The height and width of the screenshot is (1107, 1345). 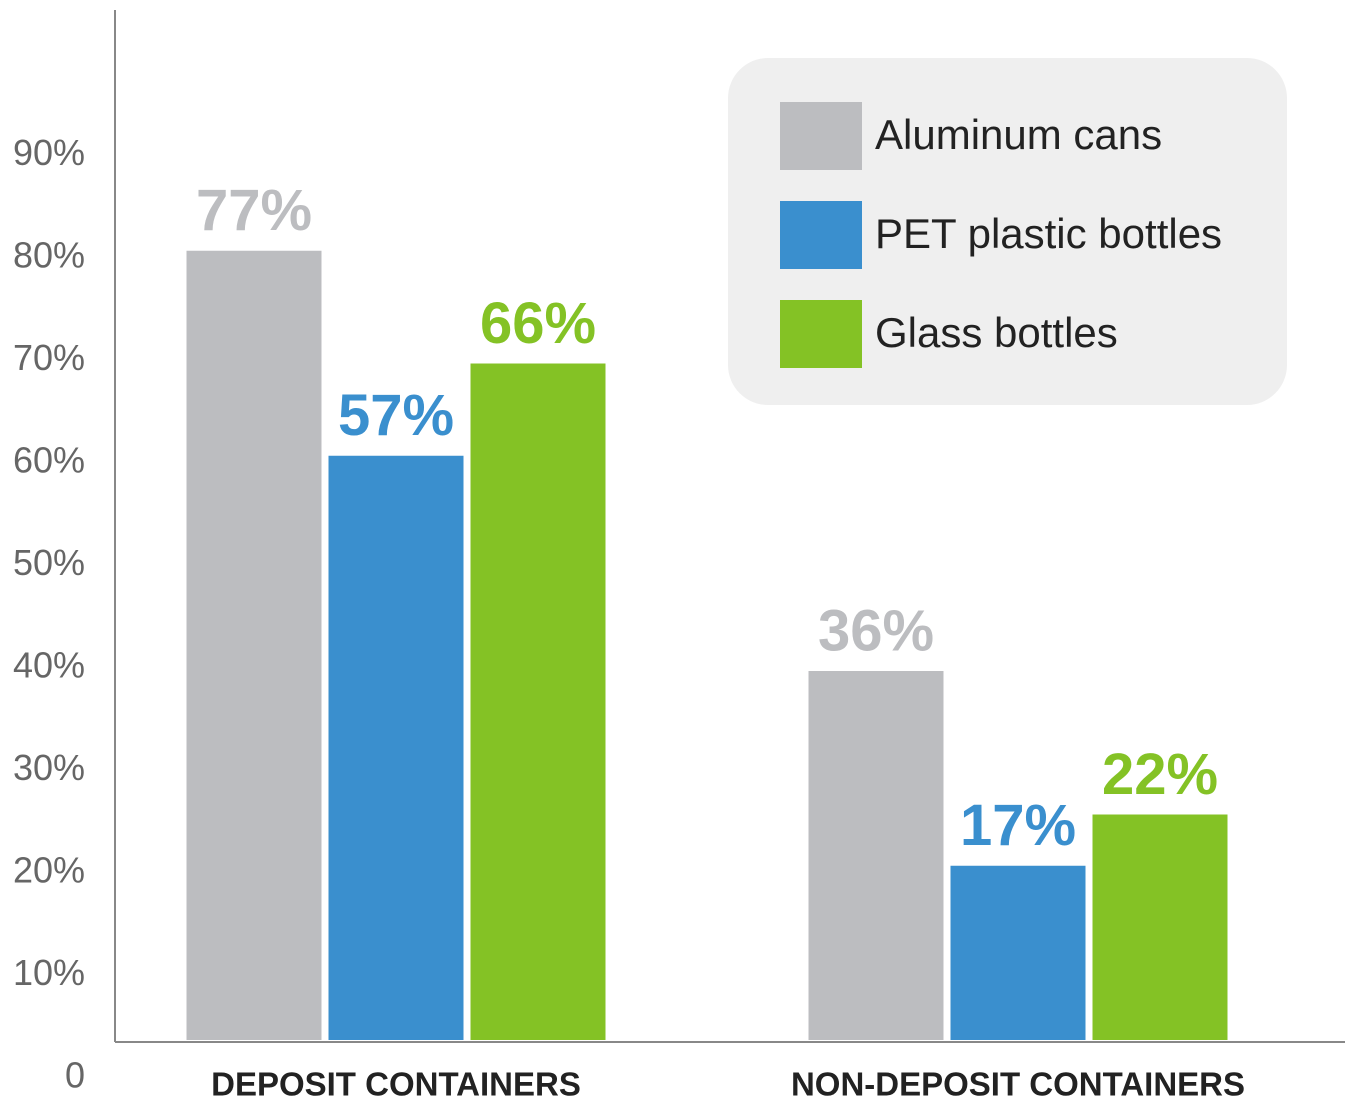 I want to click on data-label: 77%, so click(x=254, y=210).